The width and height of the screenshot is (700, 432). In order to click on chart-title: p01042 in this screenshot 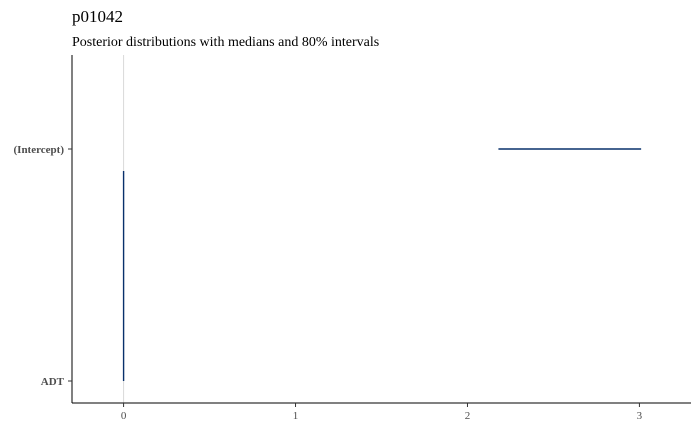, I will do `click(97, 16)`.